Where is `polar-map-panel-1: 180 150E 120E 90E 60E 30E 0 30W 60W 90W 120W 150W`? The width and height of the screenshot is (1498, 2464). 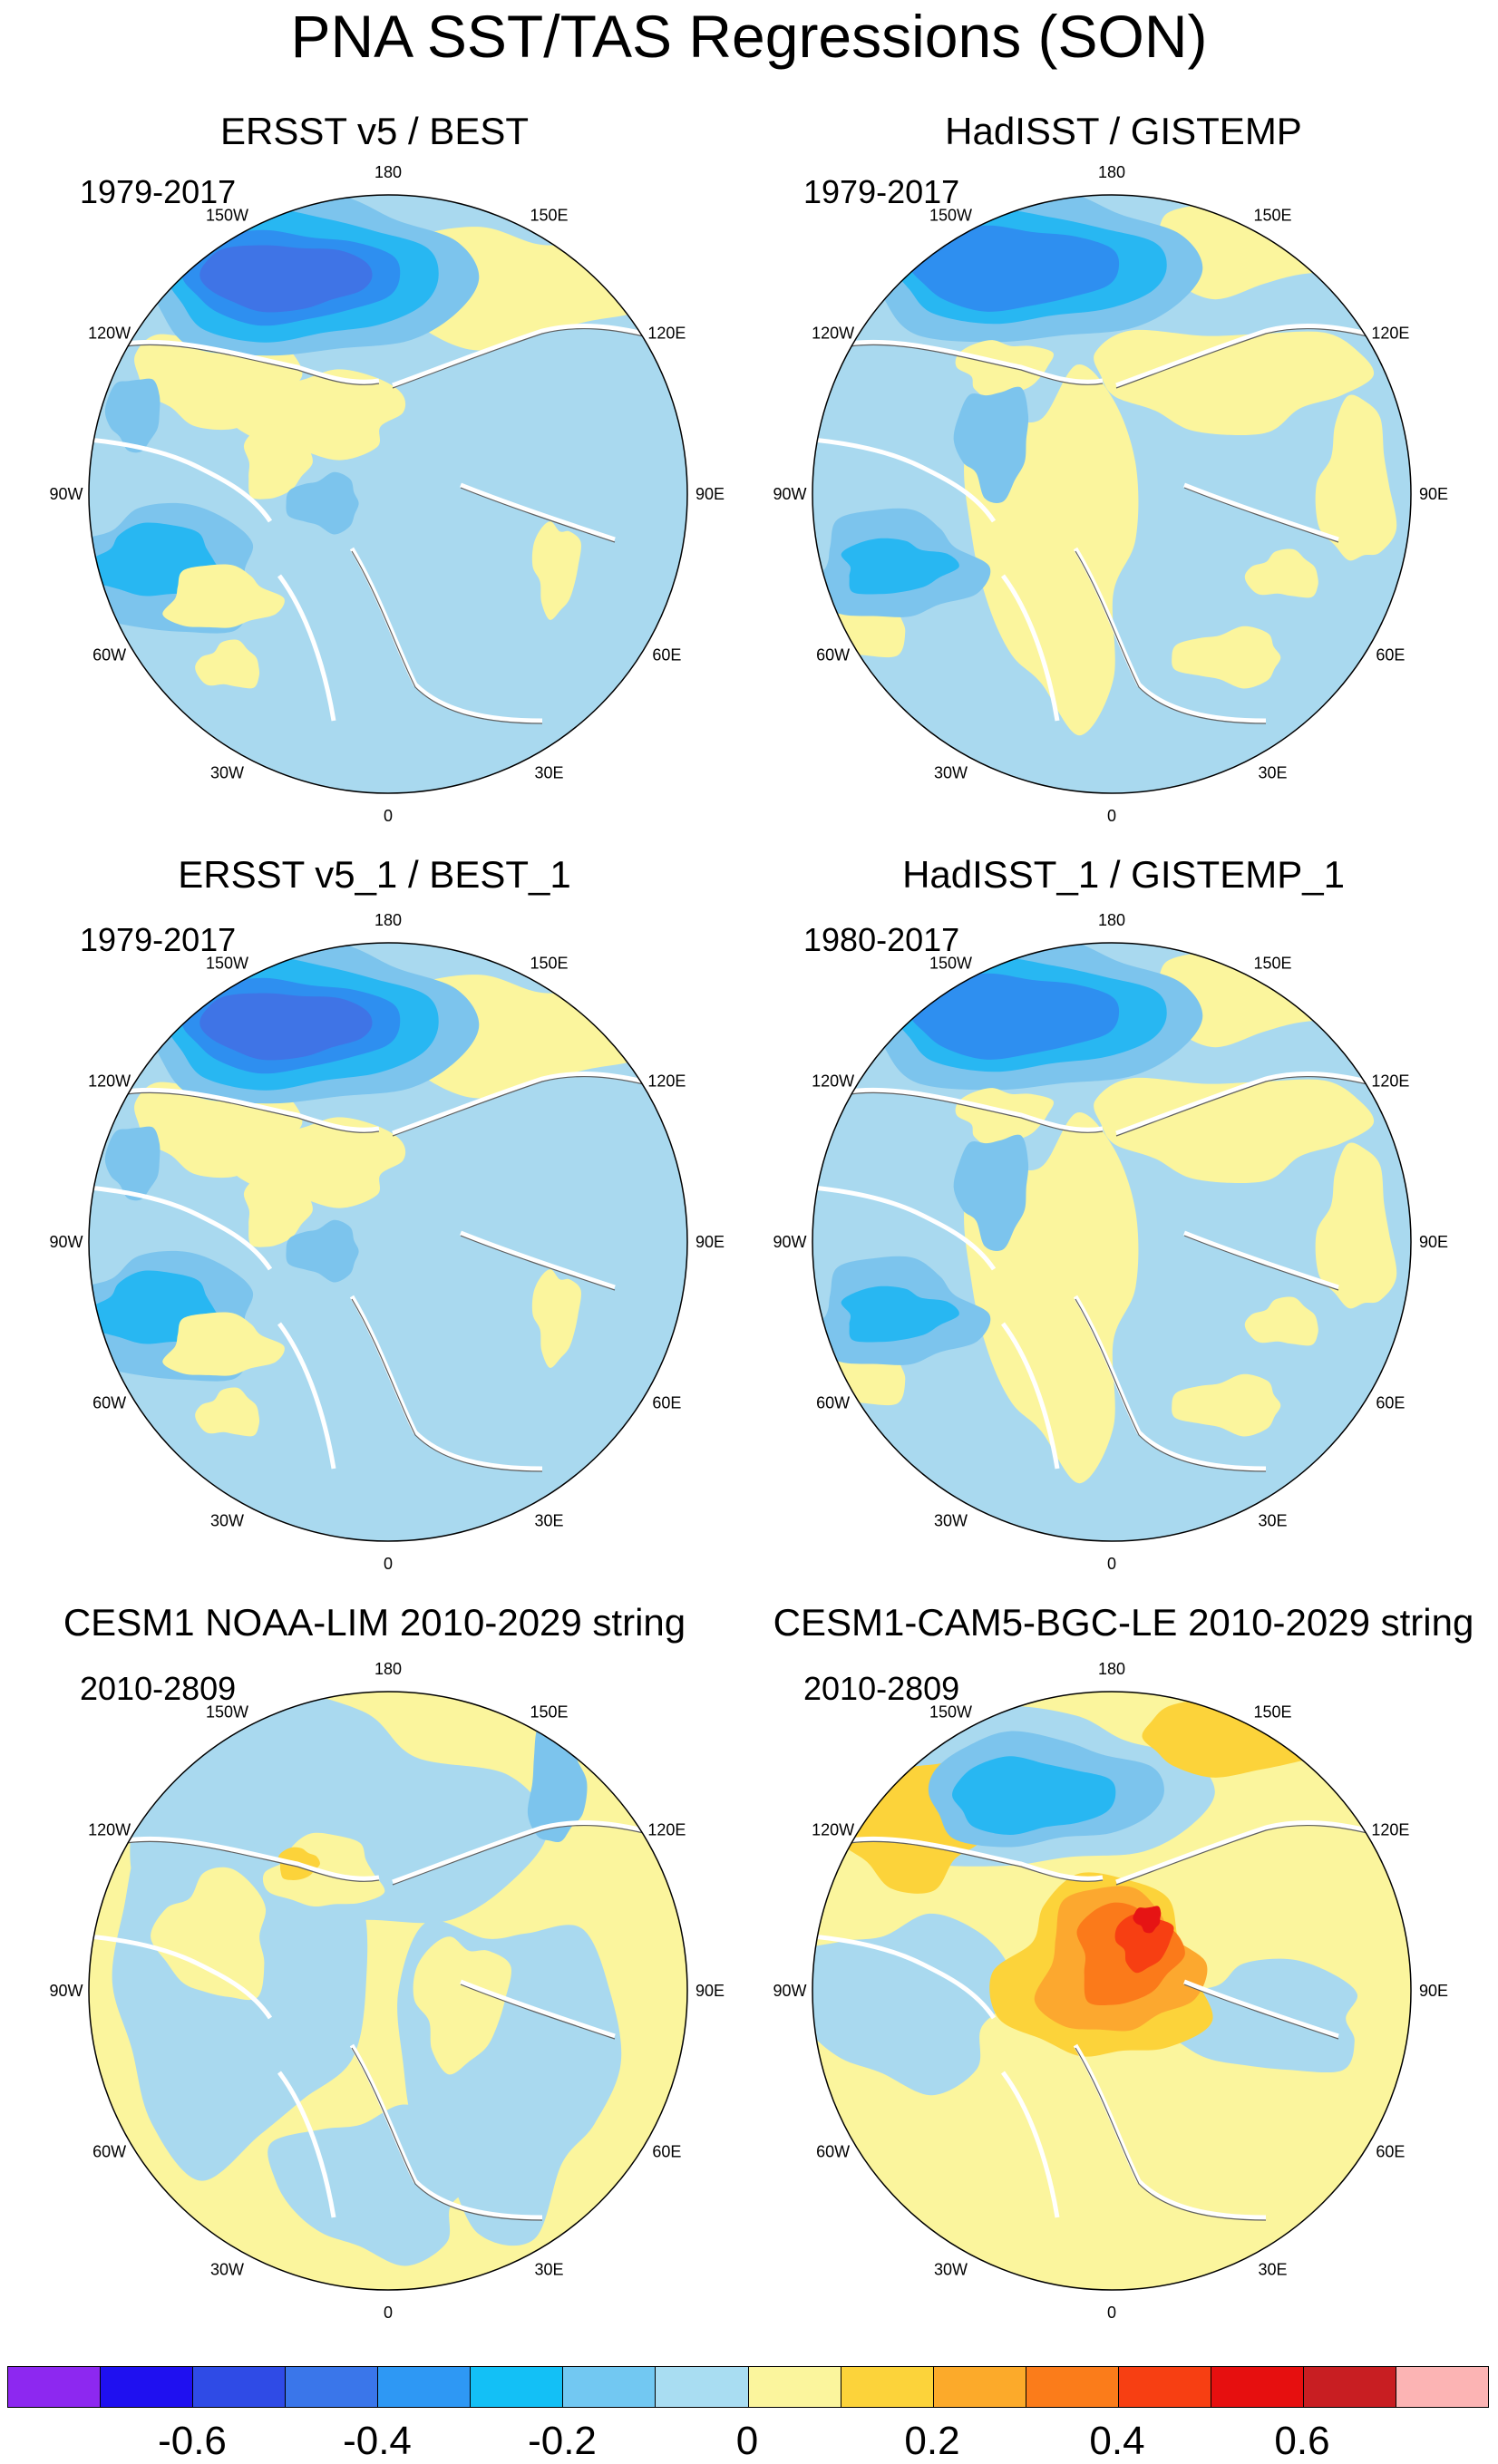 polar-map-panel-1: 180 150E 120E 90E 60E 30E 0 30W 60W 90W 120W 150W is located at coordinates (387, 494).